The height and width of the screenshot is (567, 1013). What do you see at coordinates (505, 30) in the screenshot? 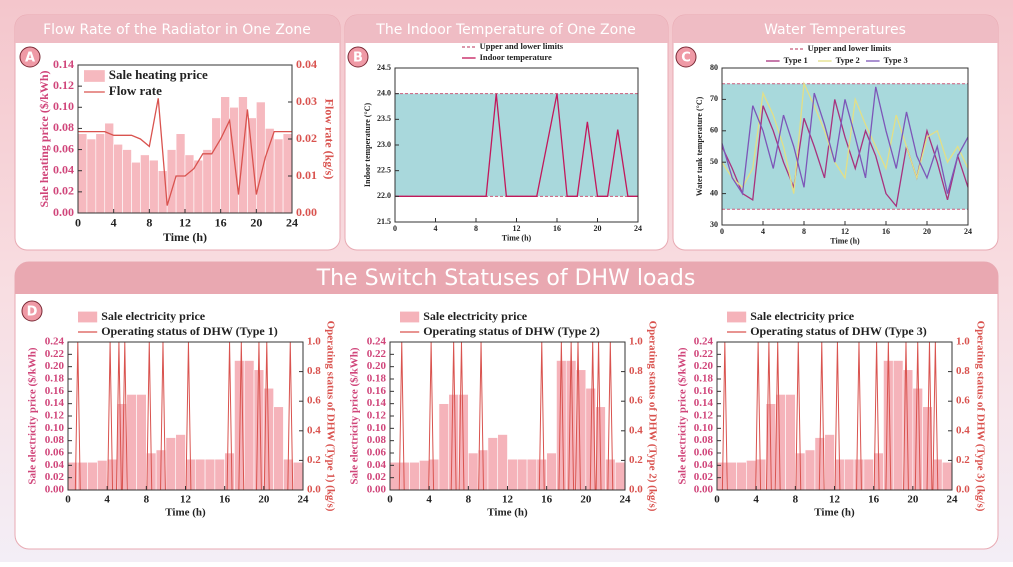
I see `panel-title: The Indoor Temperature of One Zone` at bounding box center [505, 30].